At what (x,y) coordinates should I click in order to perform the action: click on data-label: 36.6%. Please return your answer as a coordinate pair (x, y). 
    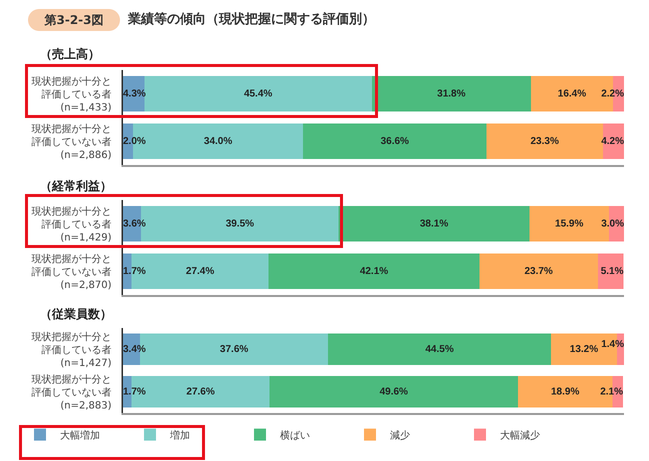
    Looking at the image, I should click on (395, 141).